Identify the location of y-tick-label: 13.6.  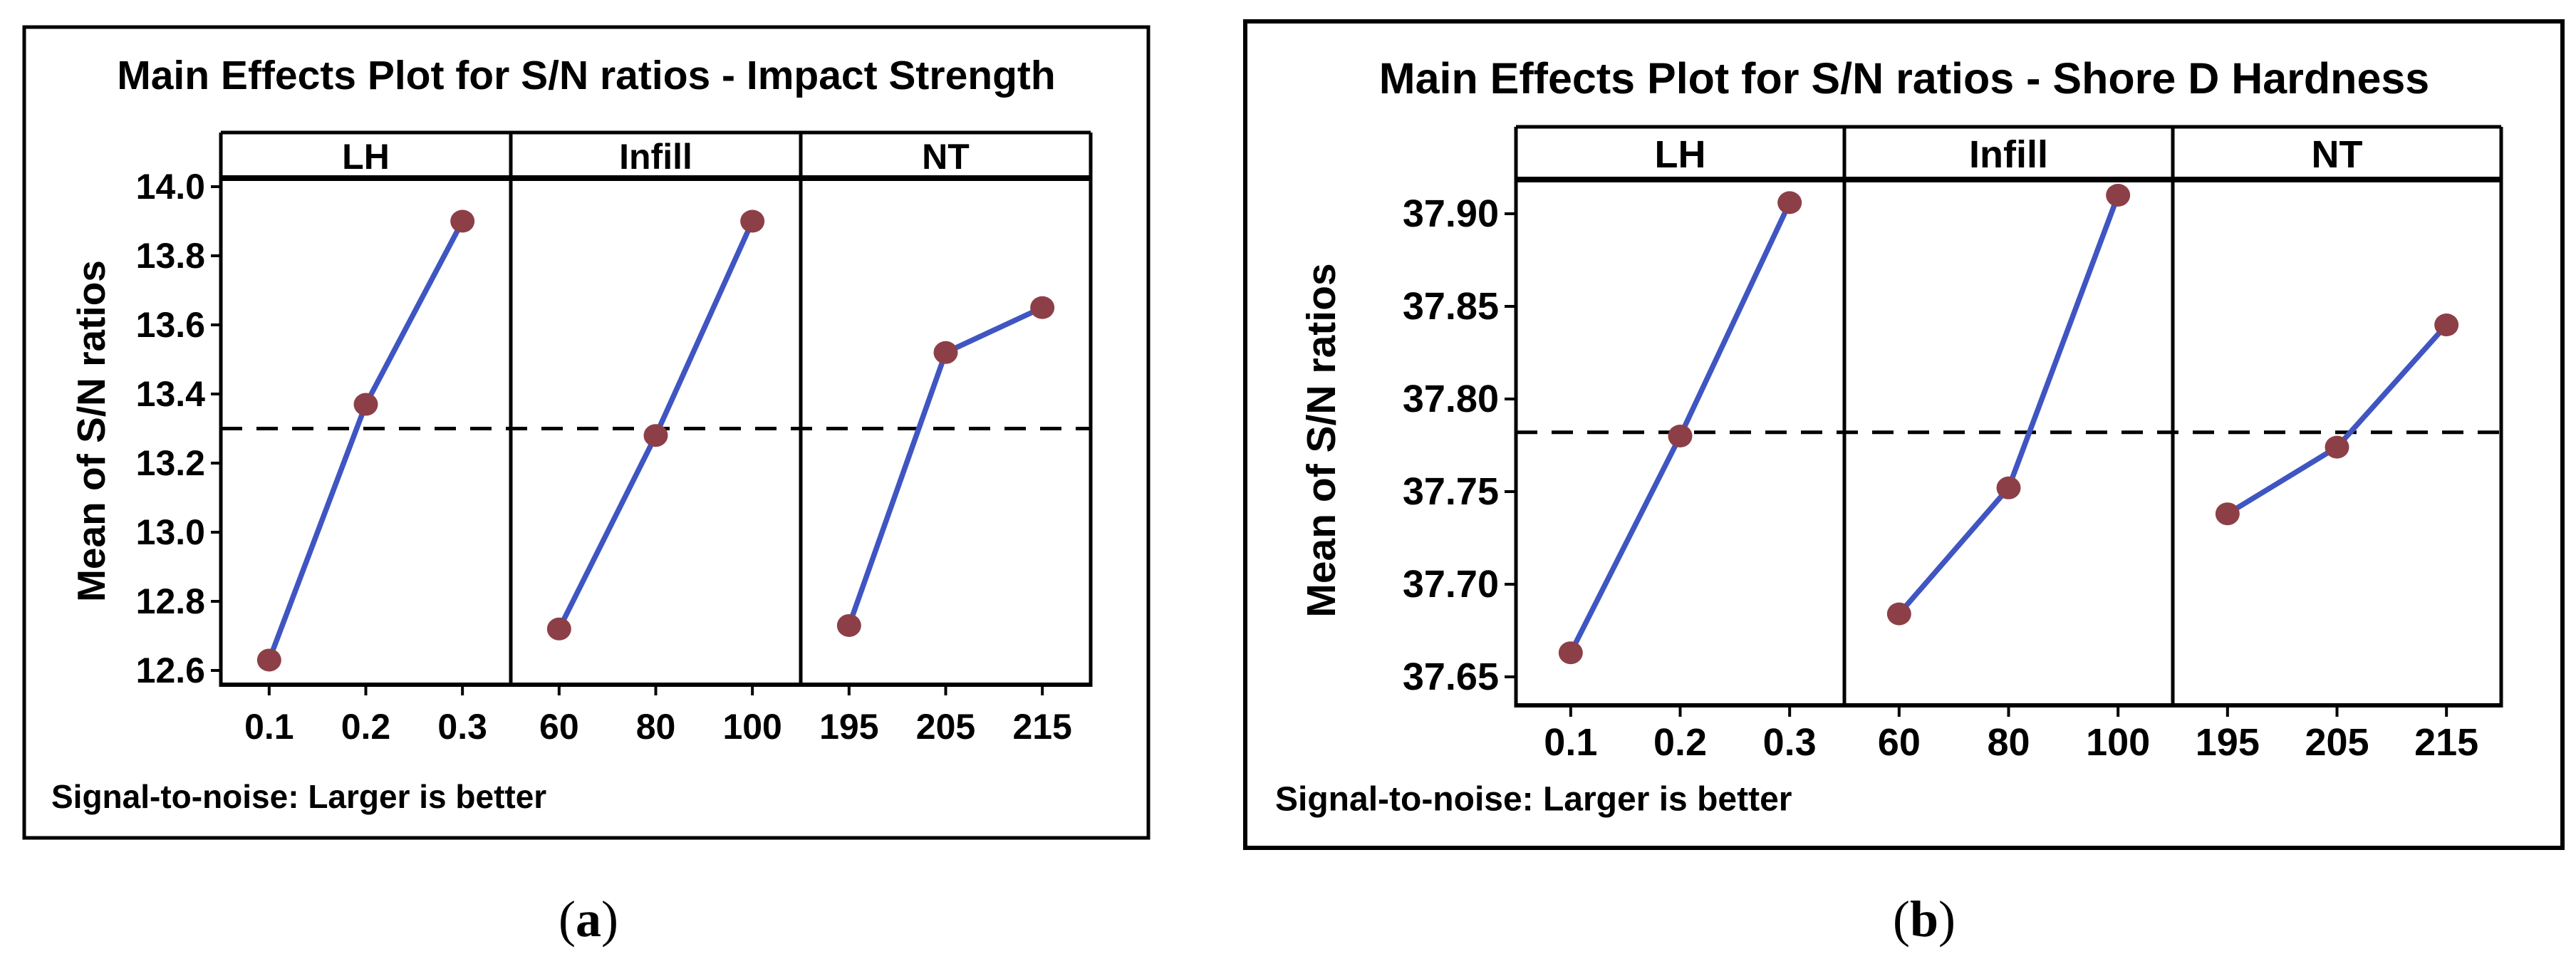
(170, 325).